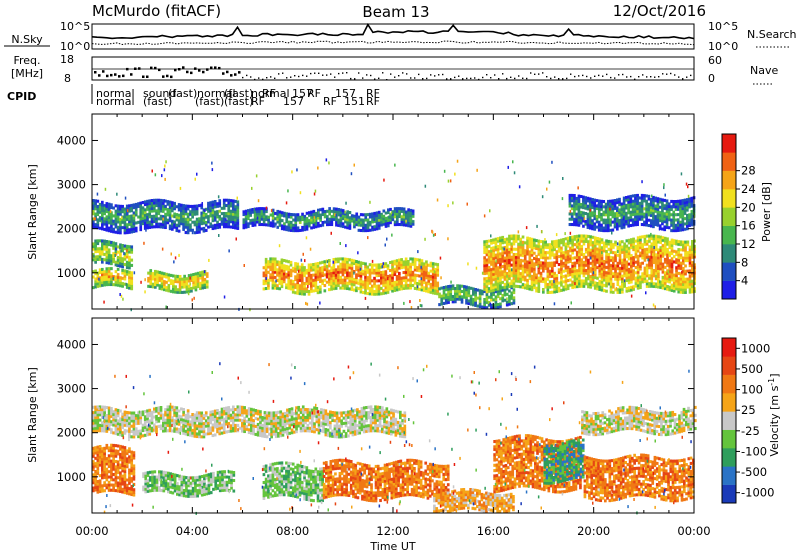  I want to click on nsearch-tick-top: 10^5, so click(723, 26).